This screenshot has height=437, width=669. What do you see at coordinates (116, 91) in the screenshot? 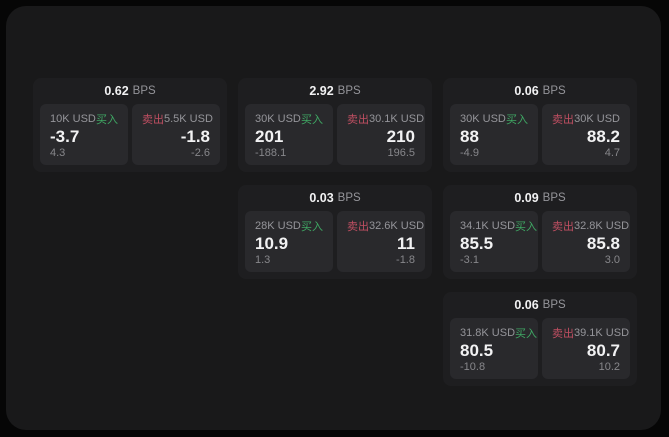
I see `spread-value: 0.62` at bounding box center [116, 91].